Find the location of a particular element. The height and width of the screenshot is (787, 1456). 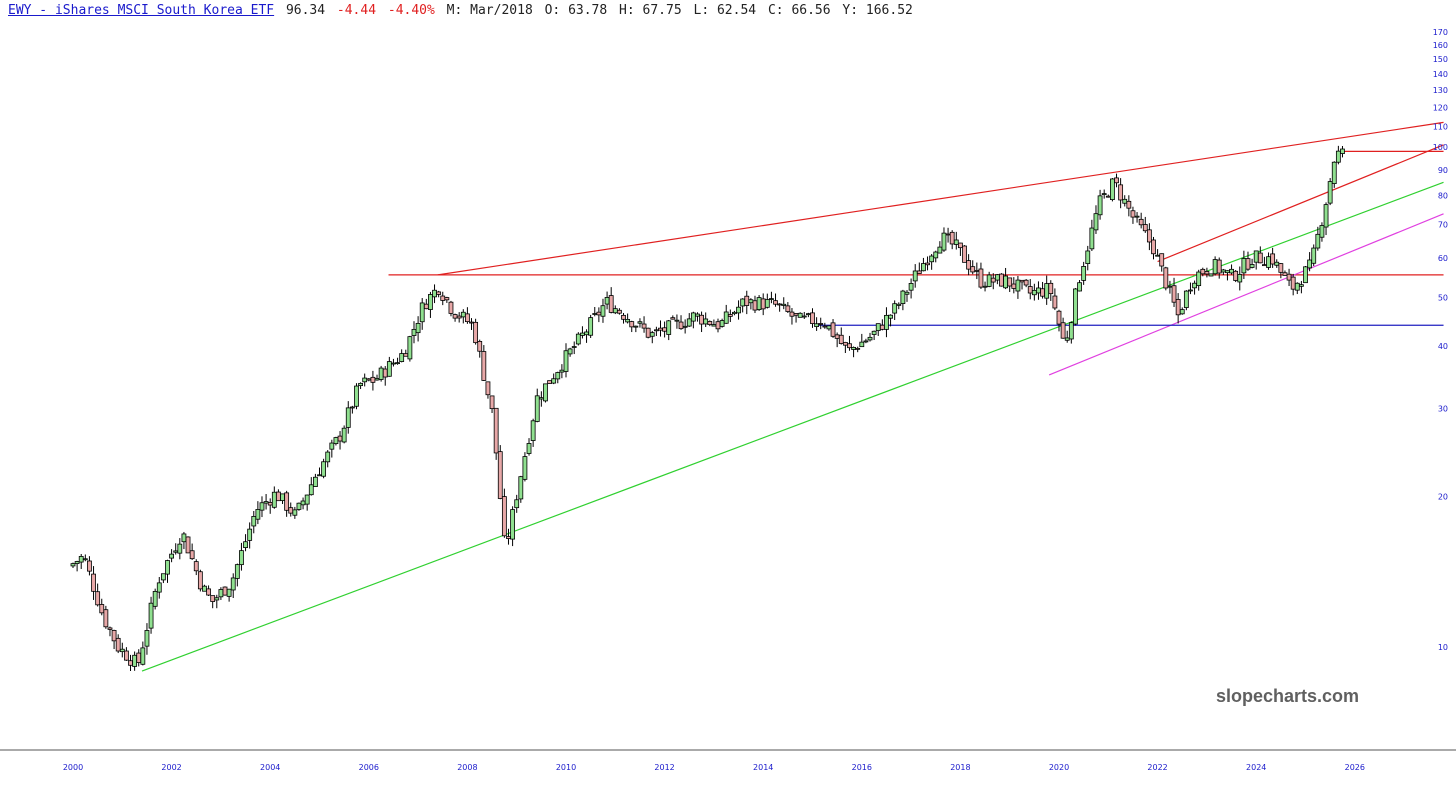

symbol-title-link: EWY - iShares MSCI South Korea ETF is located at coordinates (141, 10).